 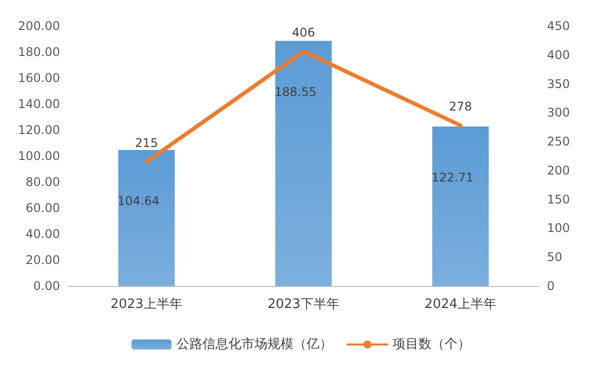 What do you see at coordinates (551, 286) in the screenshot?
I see `y2-tick-label: 0` at bounding box center [551, 286].